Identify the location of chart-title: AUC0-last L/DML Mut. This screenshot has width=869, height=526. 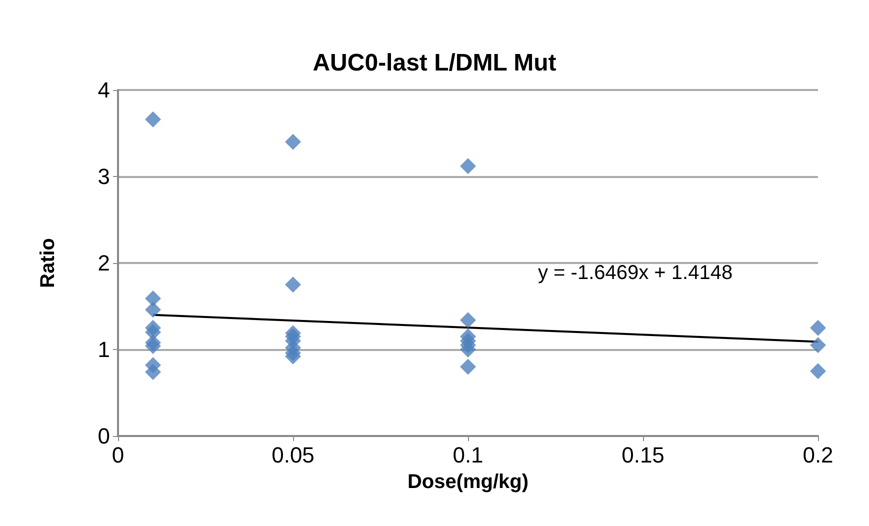
(434, 63).